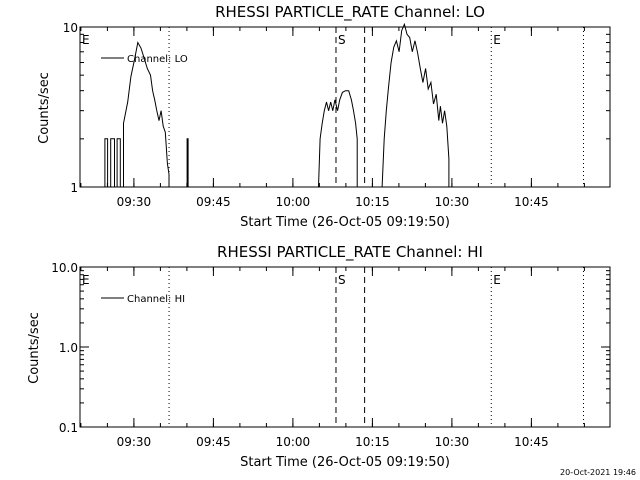 The height and width of the screenshot is (480, 640). I want to click on legend-entry: Channel: HI, so click(156, 299).